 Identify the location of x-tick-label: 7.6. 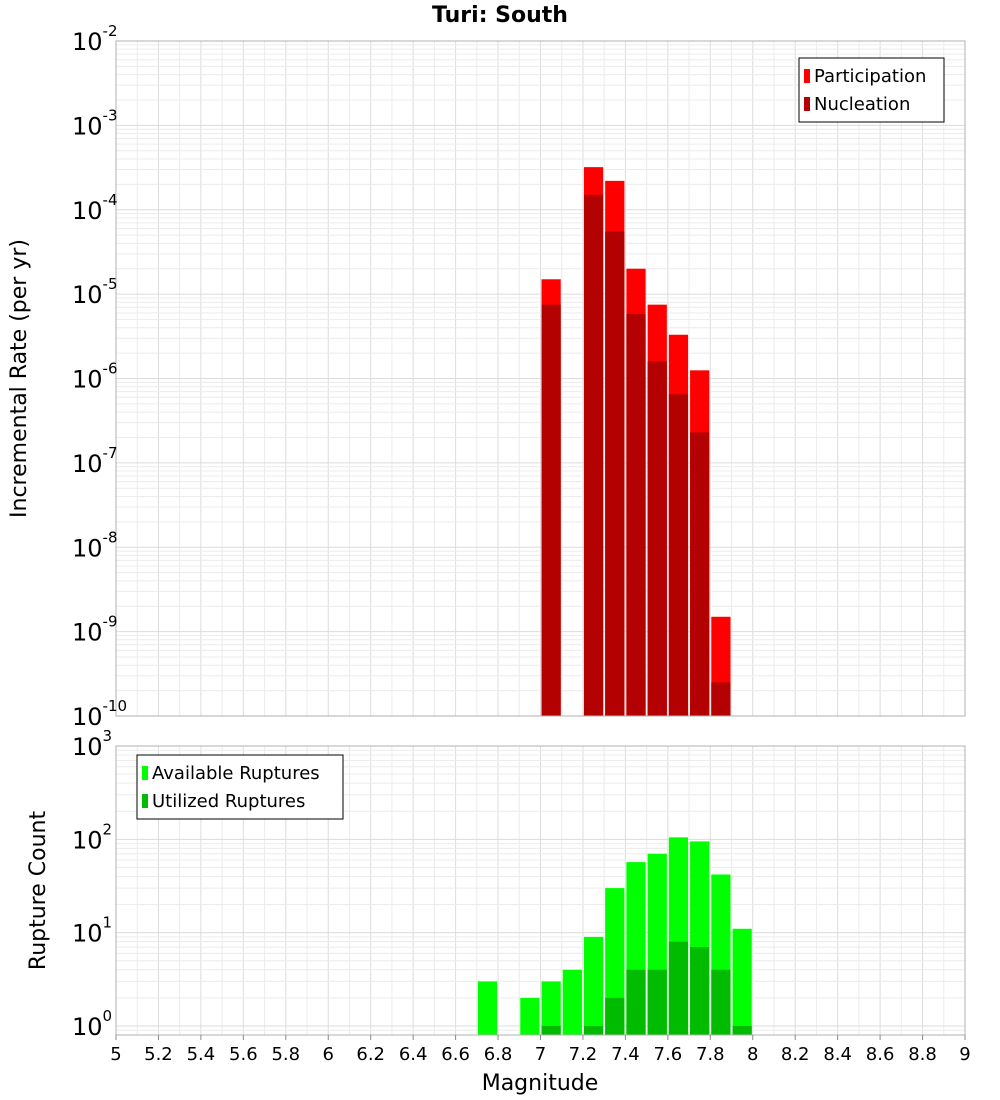
(668, 1054).